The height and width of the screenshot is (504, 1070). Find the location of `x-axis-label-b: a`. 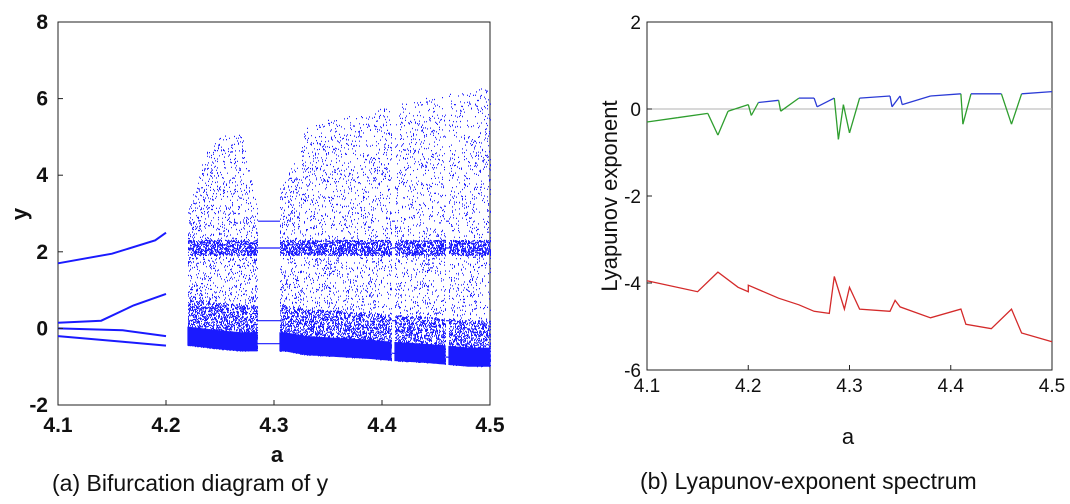

x-axis-label-b: a is located at coordinates (848, 436).